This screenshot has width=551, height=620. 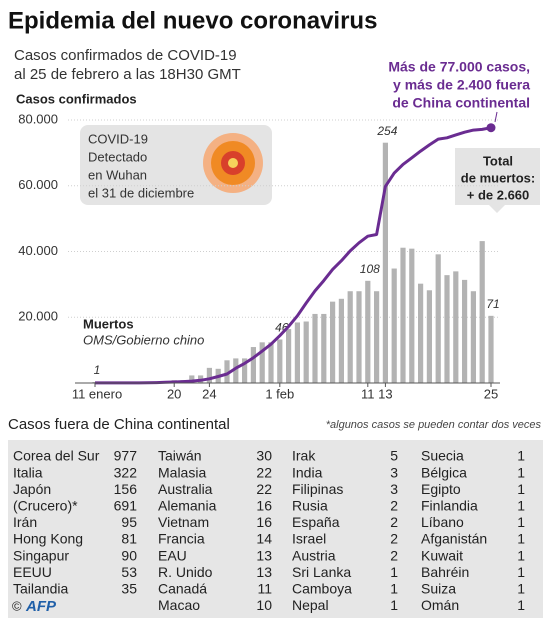 I want to click on callout-text: Detectado, so click(x=117, y=156).